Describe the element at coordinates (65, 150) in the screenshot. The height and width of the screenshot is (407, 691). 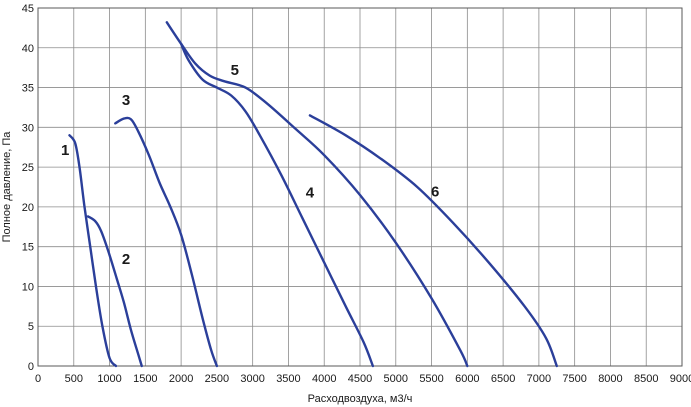
I see `curve-label-1: 1` at that location.